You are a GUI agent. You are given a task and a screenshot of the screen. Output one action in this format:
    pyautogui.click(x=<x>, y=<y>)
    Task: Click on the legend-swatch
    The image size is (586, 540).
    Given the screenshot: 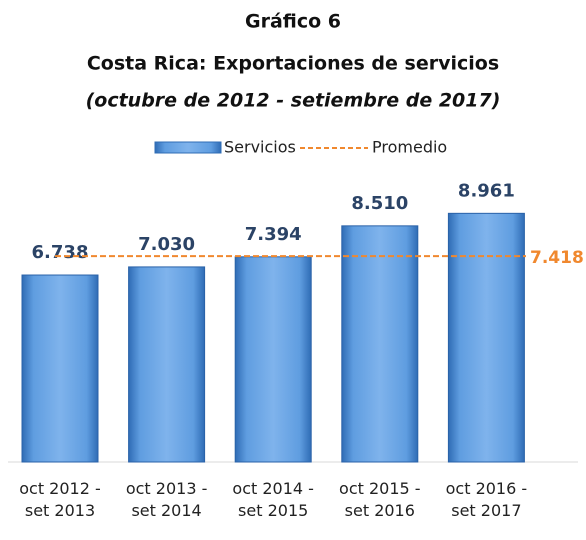 What is the action you would take?
    pyautogui.click(x=188, y=147)
    